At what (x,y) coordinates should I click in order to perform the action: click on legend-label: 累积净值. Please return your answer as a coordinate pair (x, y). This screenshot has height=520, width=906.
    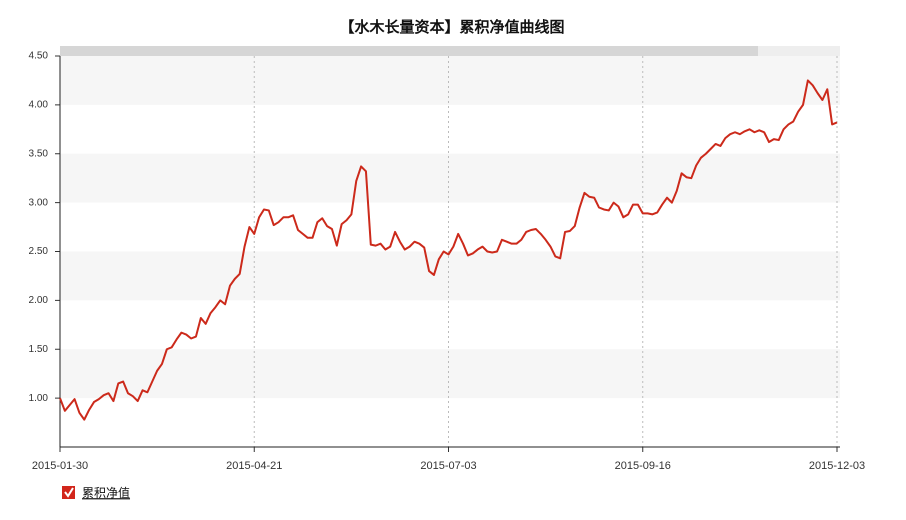
    Looking at the image, I should click on (106, 492).